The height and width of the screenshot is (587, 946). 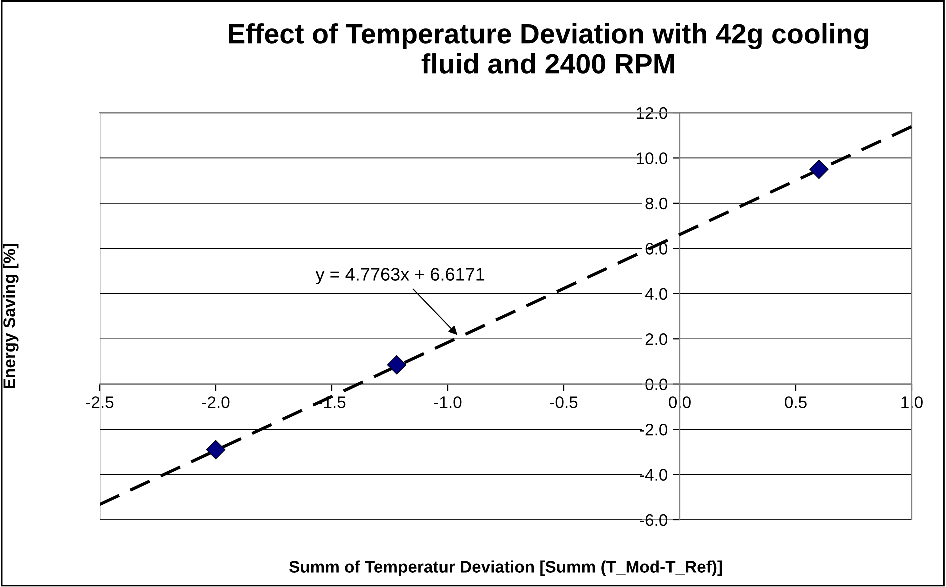 I want to click on annotation: y = 4.7763x + 6.6171, so click(x=400, y=276).